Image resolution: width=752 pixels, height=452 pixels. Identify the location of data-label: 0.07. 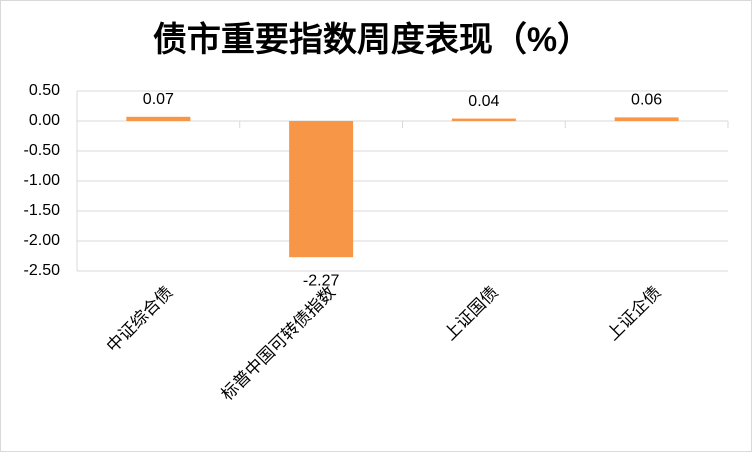
(158, 99).